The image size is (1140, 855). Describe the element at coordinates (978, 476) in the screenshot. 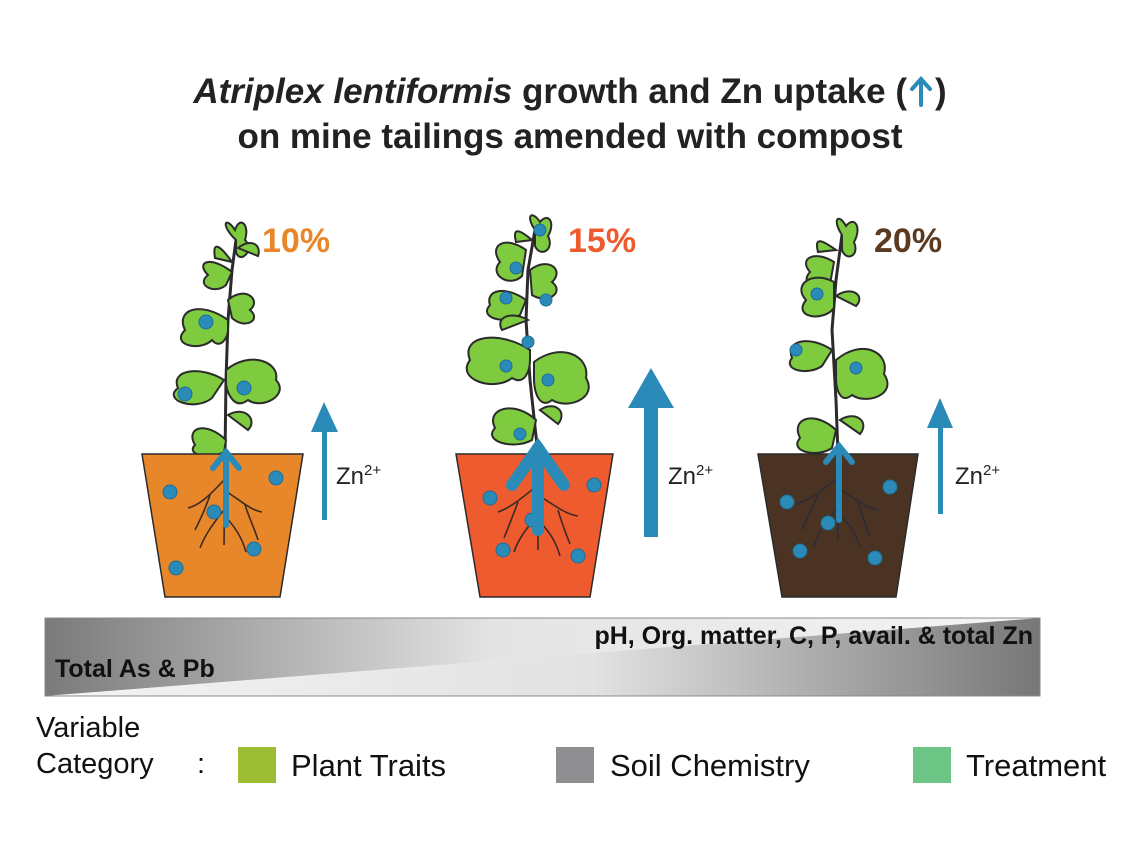

I see `zn-label-20: Zn2+` at that location.